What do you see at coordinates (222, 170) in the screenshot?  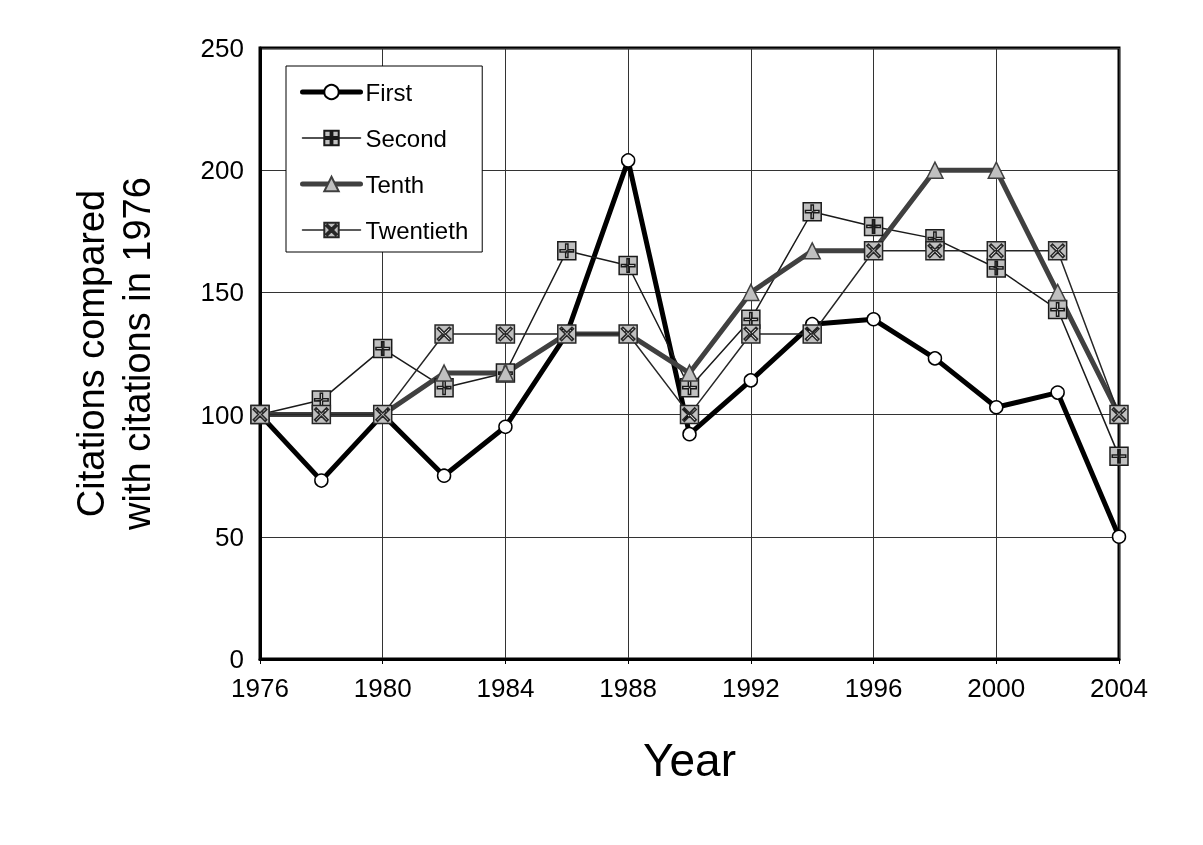 I see `y-tick-label: 200` at bounding box center [222, 170].